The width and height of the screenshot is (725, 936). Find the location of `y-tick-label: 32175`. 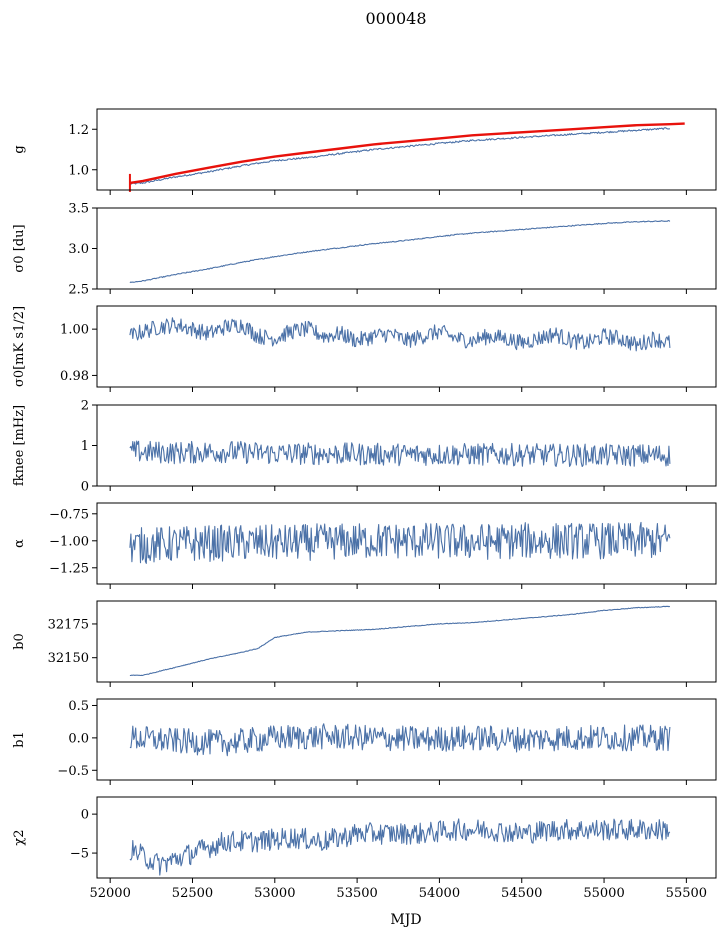

y-tick-label: 32175 is located at coordinates (68, 624).